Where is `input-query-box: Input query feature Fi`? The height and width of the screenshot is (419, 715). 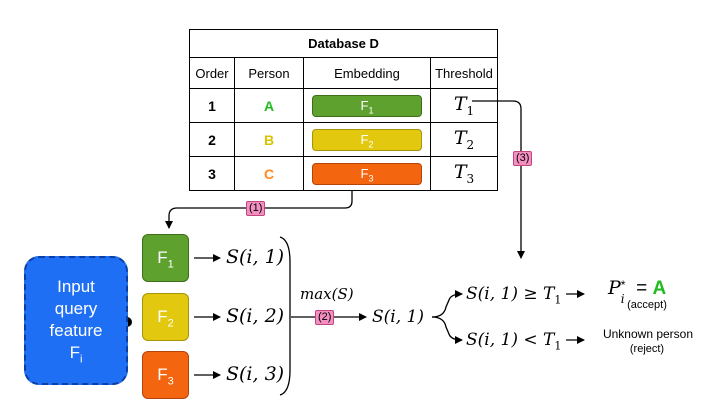
input-query-box: Input query feature Fi is located at coordinates (76, 320).